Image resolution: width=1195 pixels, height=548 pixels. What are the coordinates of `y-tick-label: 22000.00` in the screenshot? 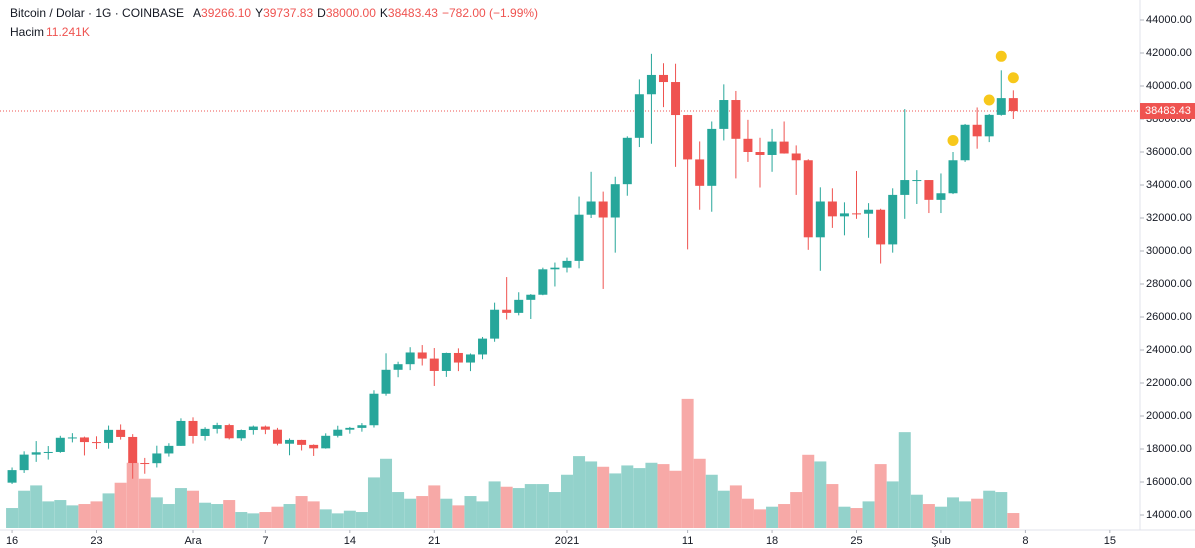 It's located at (1169, 383).